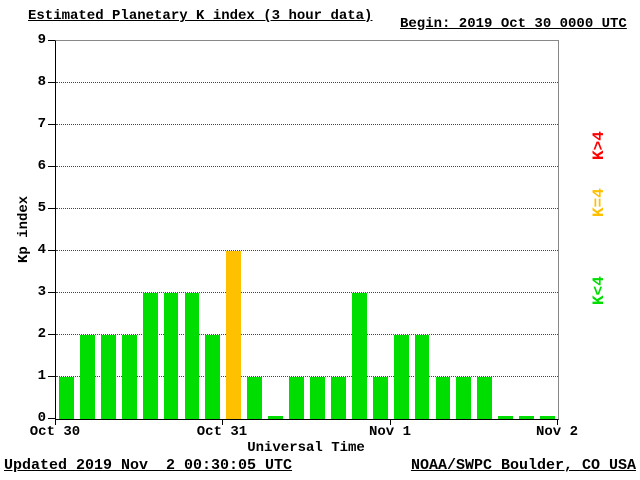 This screenshot has width=640, height=480. Describe the element at coordinates (41, 82) in the screenshot. I see `y-tick-label: 8` at that location.